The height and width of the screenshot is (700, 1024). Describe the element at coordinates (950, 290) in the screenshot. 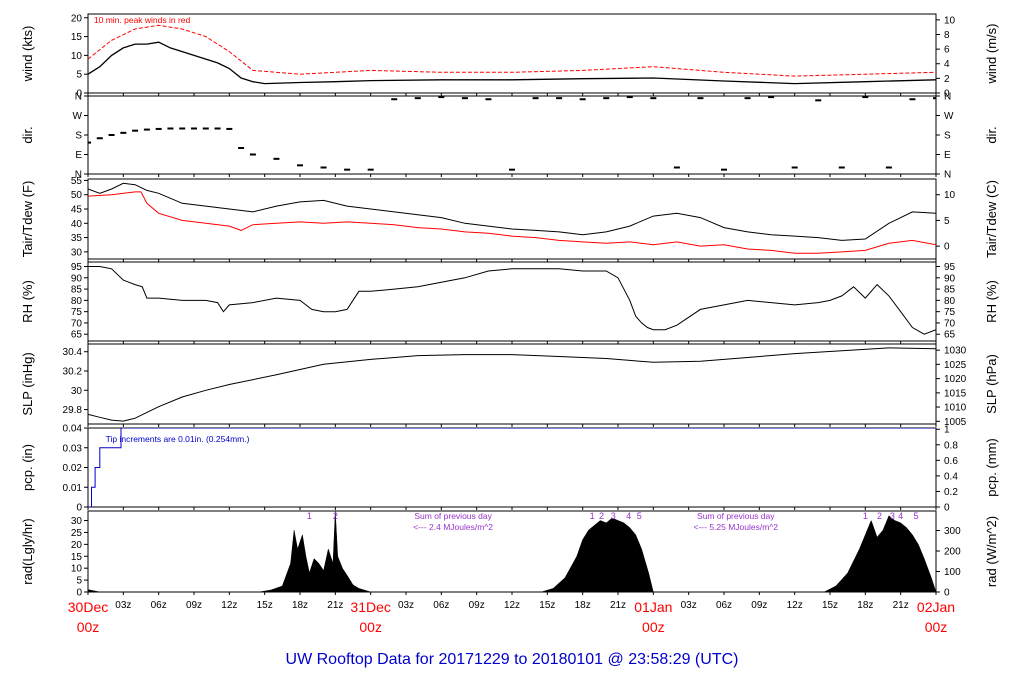

I see `ytick-right-label: 85` at that location.